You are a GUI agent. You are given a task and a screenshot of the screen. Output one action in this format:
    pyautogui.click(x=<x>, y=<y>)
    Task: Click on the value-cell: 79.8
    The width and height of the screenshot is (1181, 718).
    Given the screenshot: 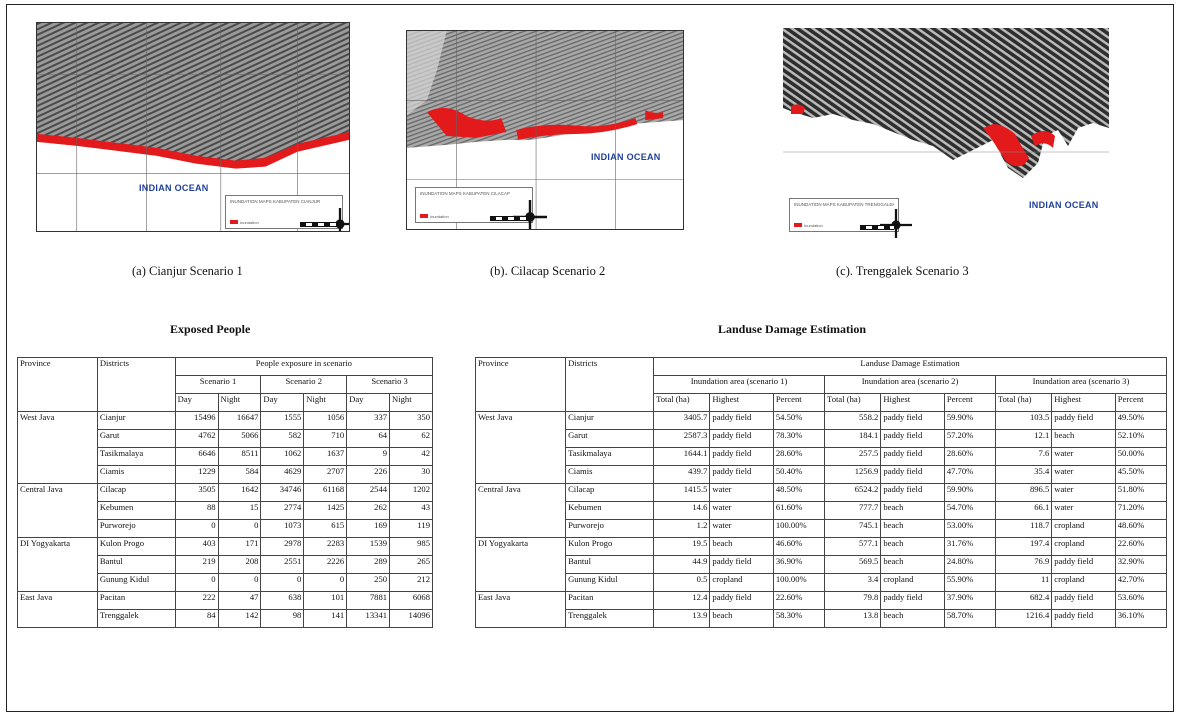 What is the action you would take?
    pyautogui.click(x=853, y=600)
    